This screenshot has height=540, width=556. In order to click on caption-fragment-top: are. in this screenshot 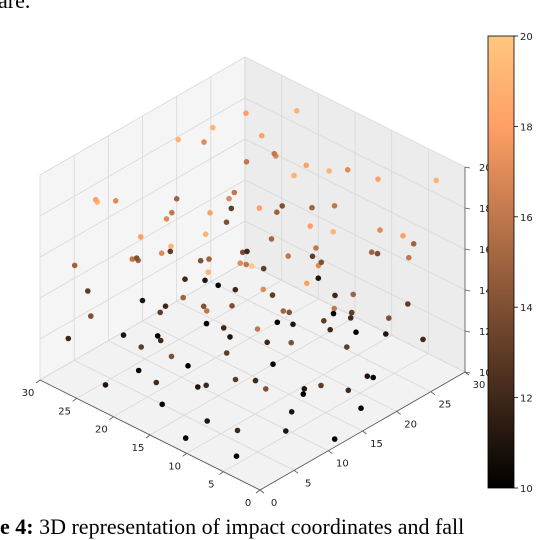, I will do `click(15, 6)`.